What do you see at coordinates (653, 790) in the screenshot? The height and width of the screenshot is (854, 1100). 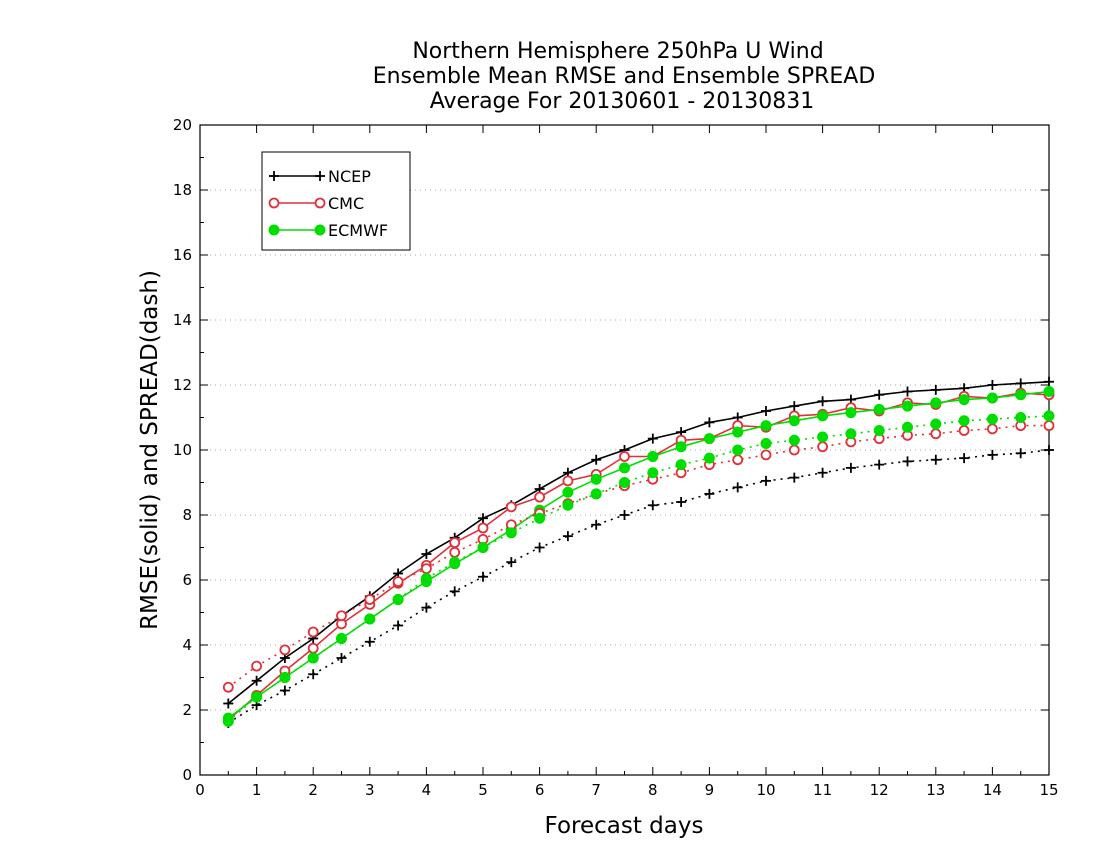 I see `x-tick-label: 8` at bounding box center [653, 790].